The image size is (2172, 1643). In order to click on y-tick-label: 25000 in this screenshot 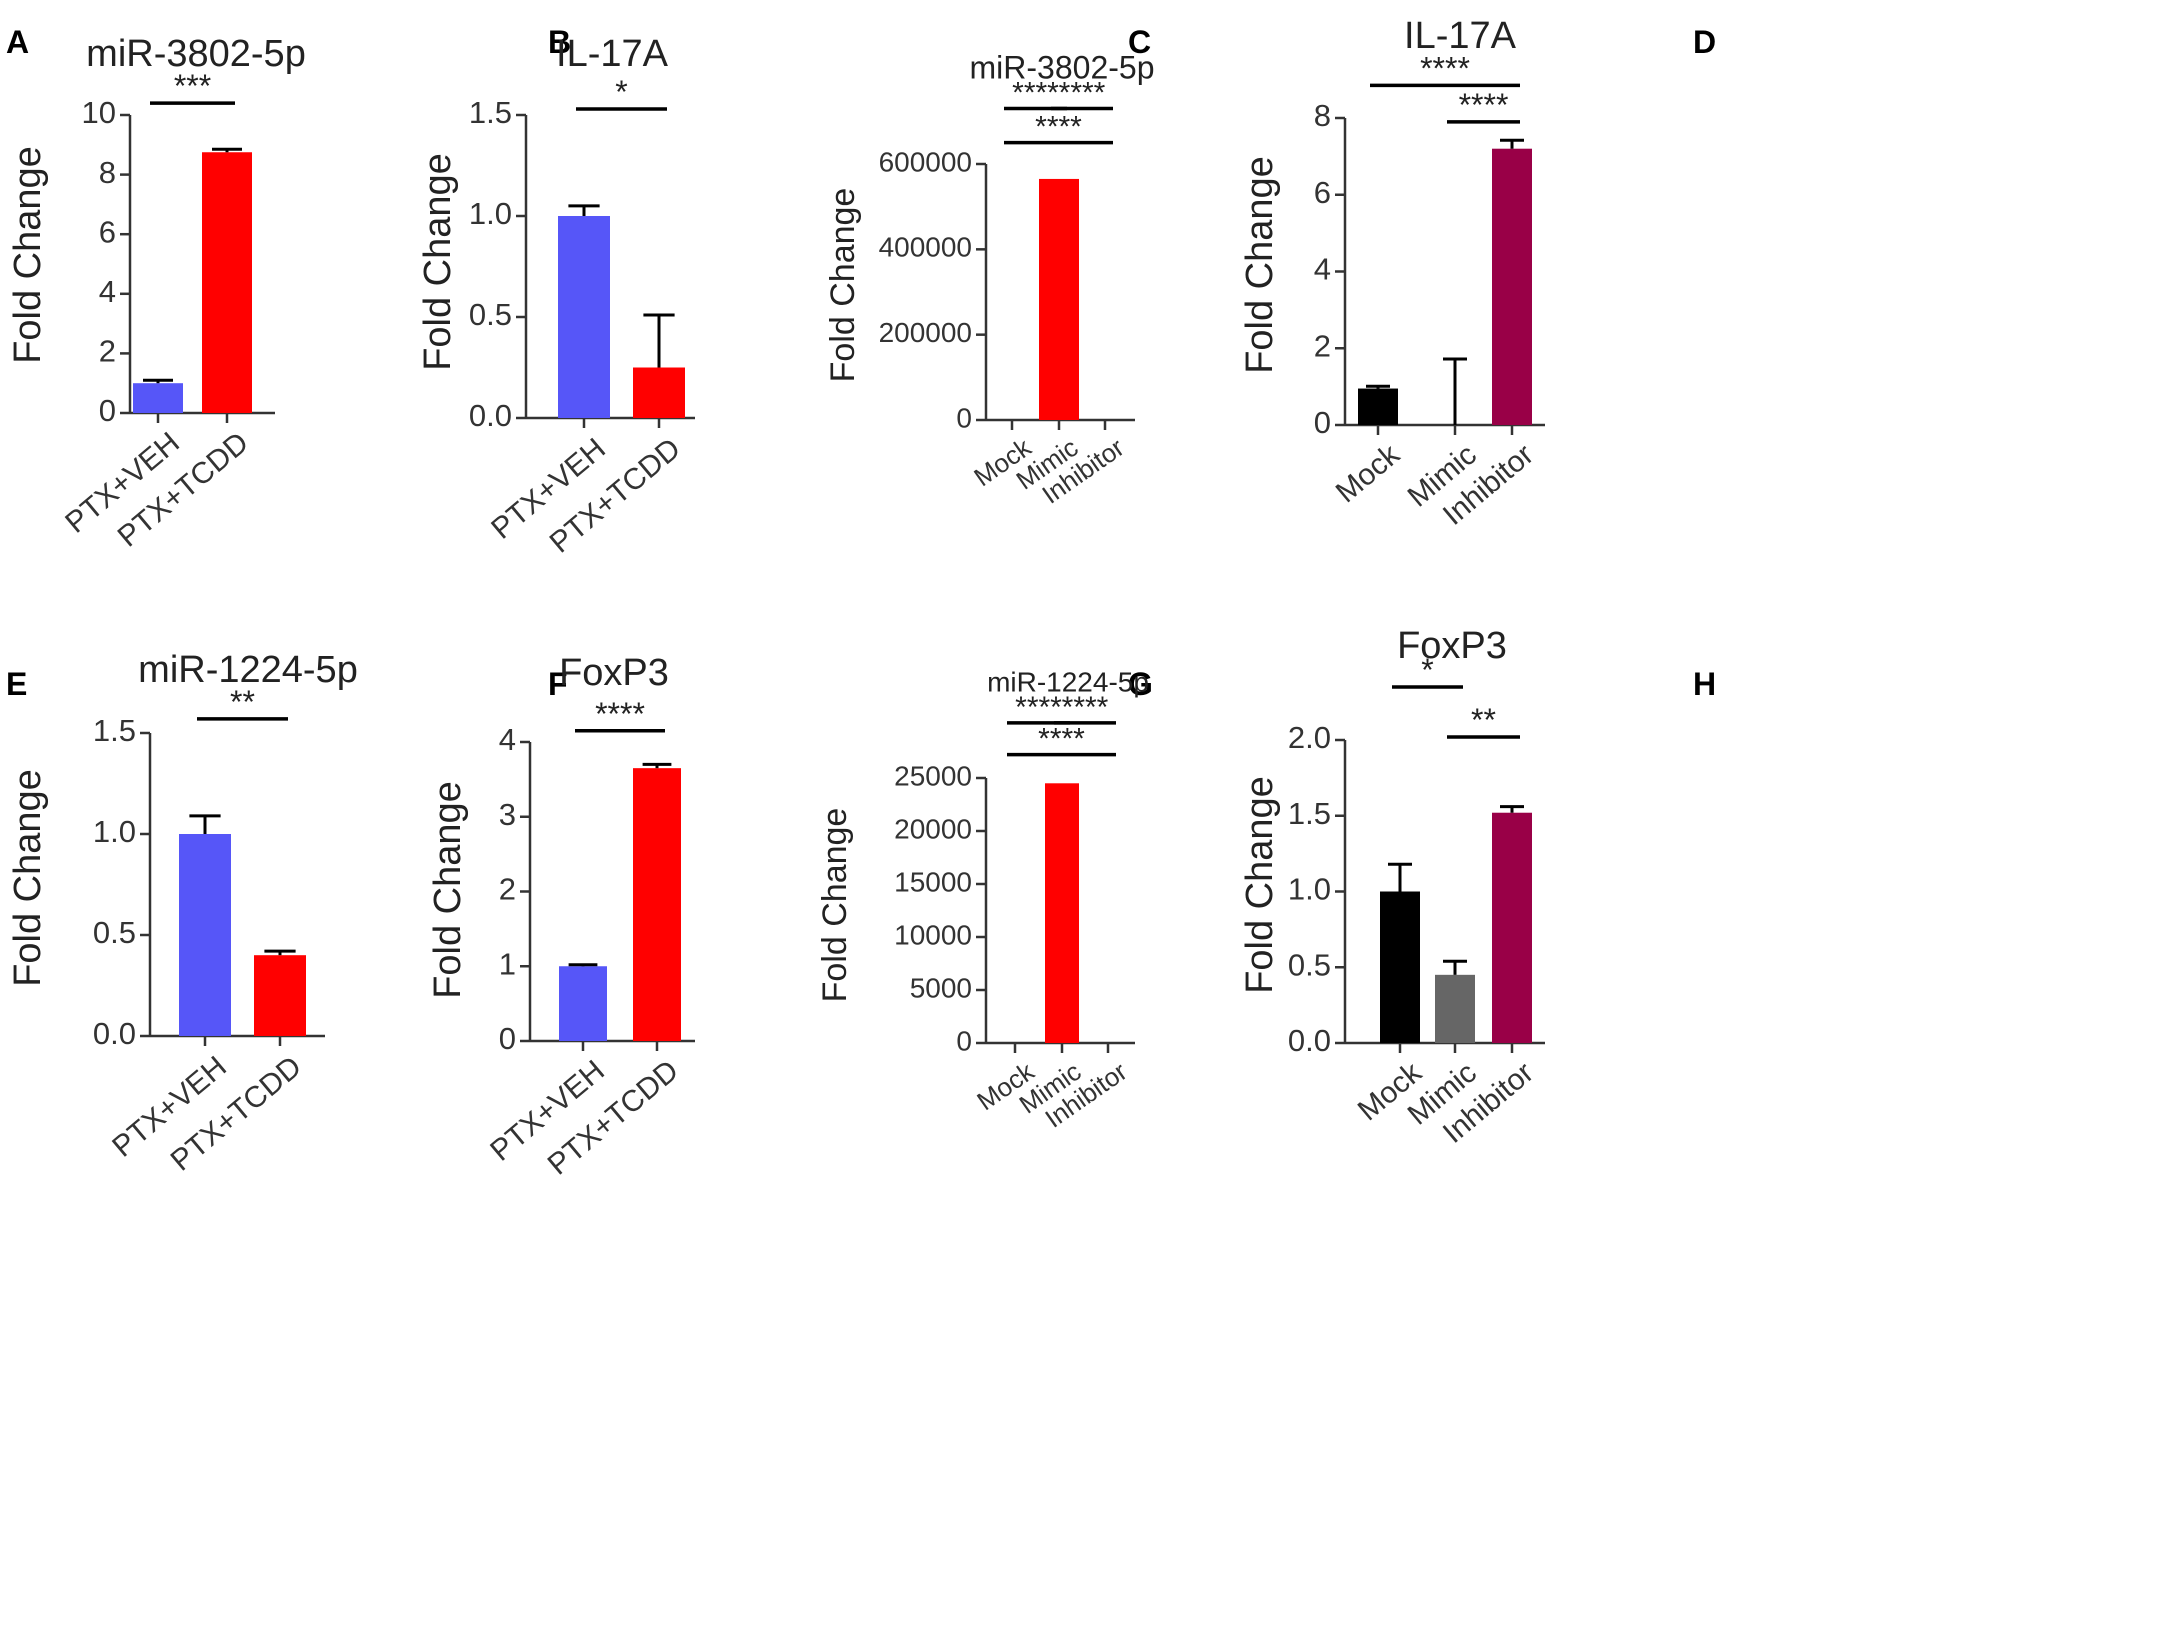, I will do `click(933, 775)`.